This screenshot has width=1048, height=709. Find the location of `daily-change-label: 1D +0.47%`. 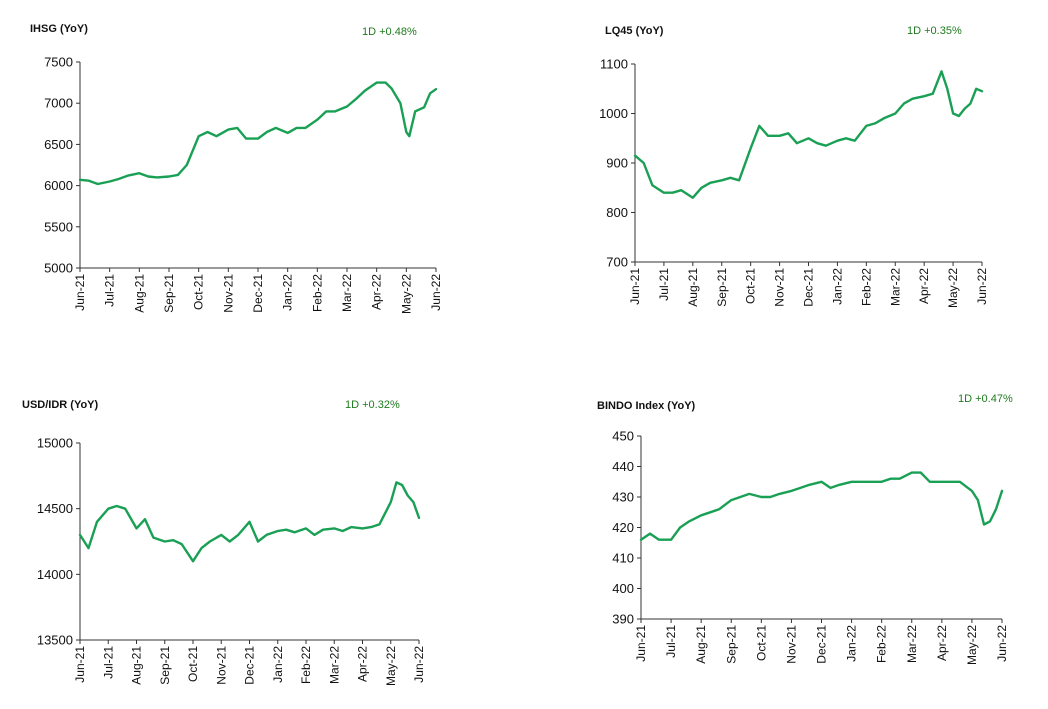

daily-change-label: 1D +0.47% is located at coordinates (985, 399).